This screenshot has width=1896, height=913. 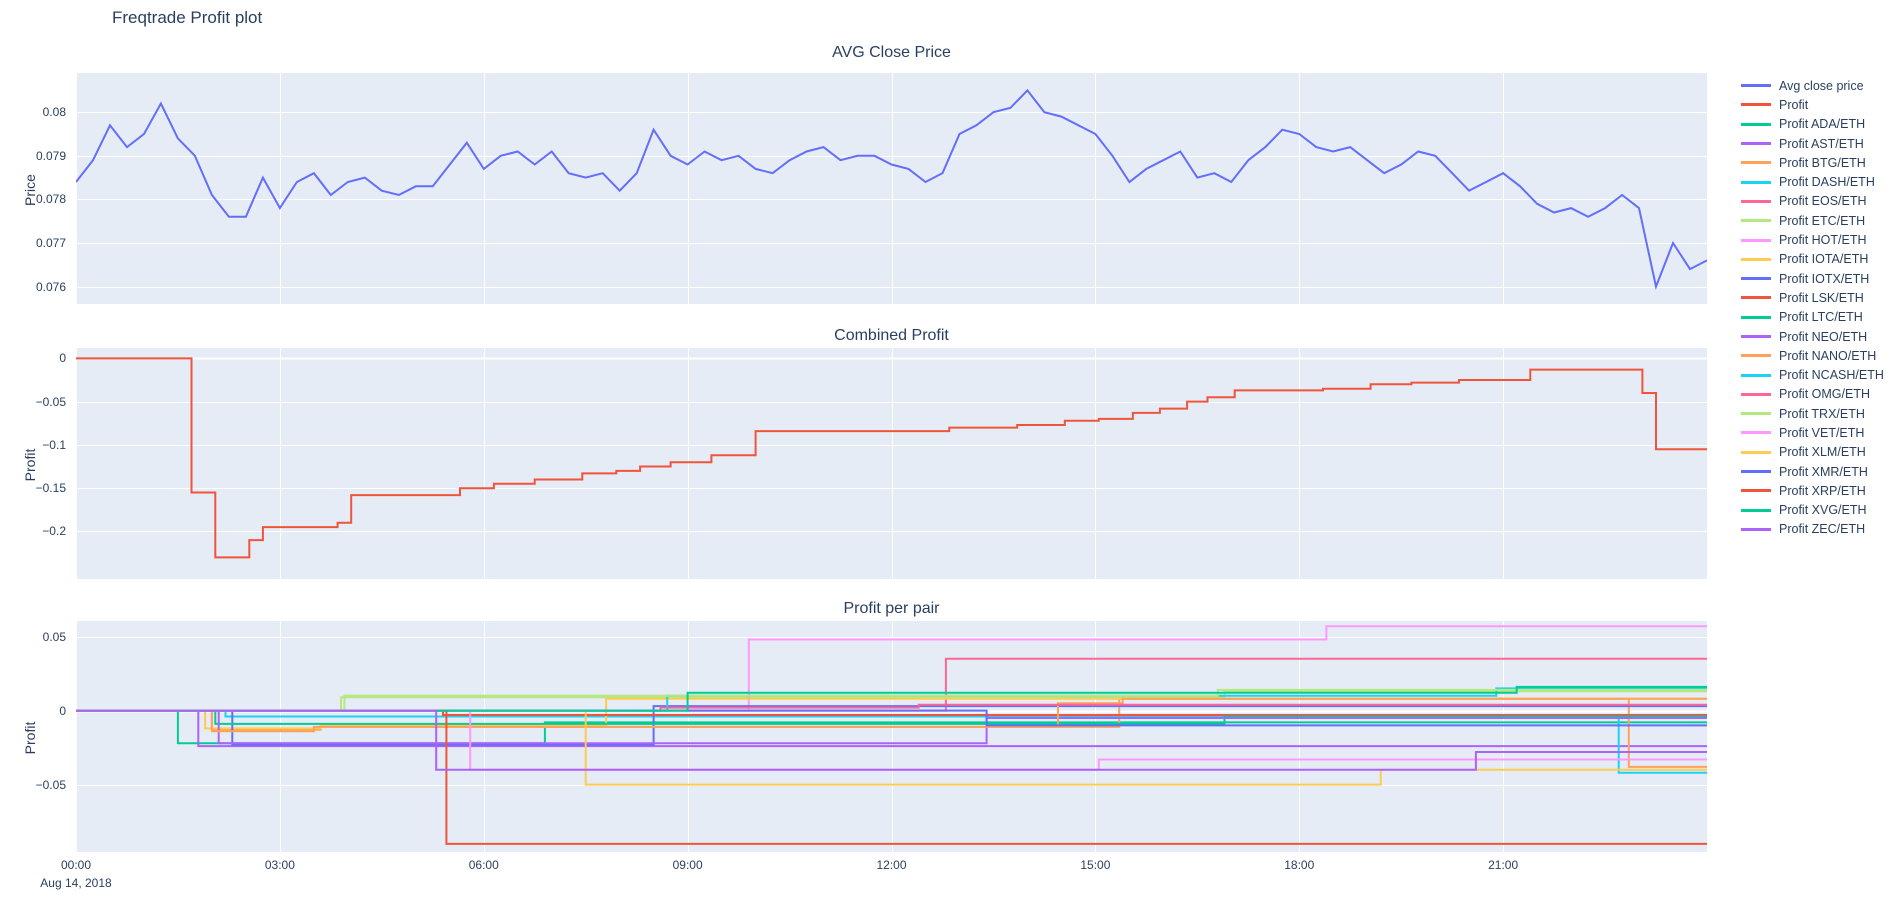 I want to click on legend-label: Profit LSK/ETH, so click(x=1821, y=297).